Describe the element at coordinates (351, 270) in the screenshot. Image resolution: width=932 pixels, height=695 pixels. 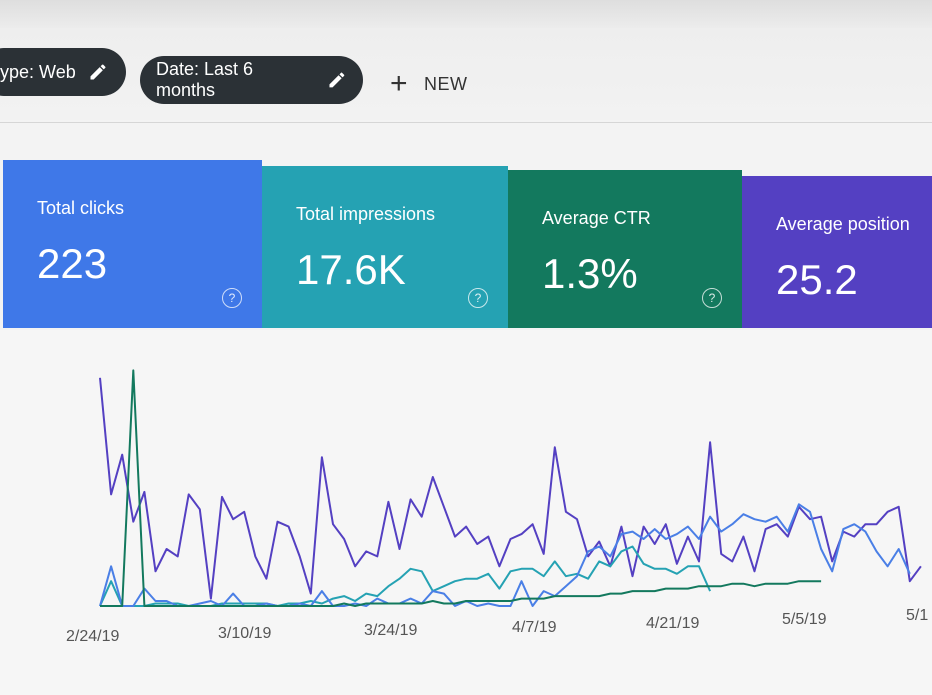
I see `total-impressions-value: 17.6K` at that location.